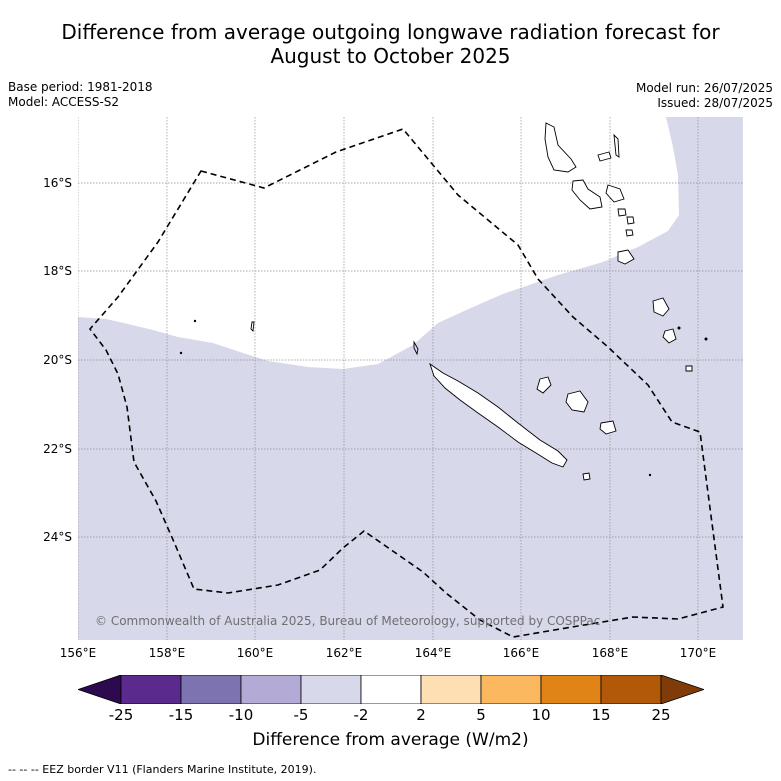 The image size is (781, 781). What do you see at coordinates (481, 715) in the screenshot?
I see `colorbar-tick-label: 5` at bounding box center [481, 715].